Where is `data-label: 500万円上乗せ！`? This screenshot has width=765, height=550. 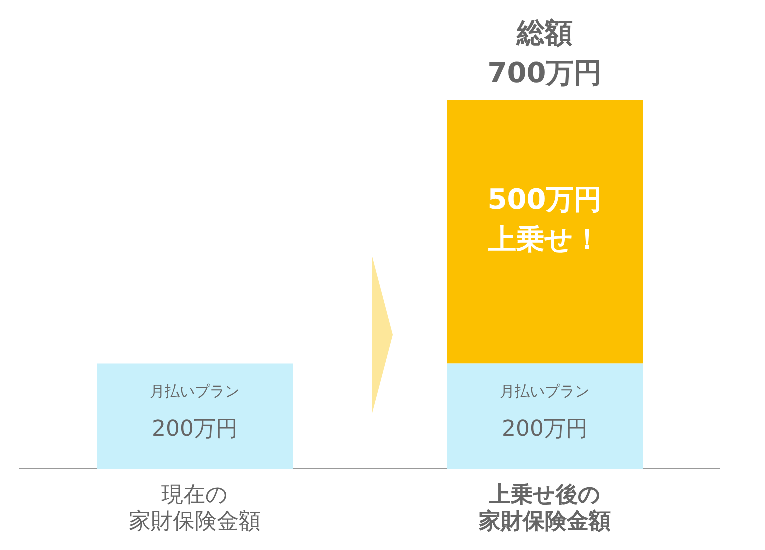
data-label: 500万円上乗せ！ is located at coordinates (545, 219).